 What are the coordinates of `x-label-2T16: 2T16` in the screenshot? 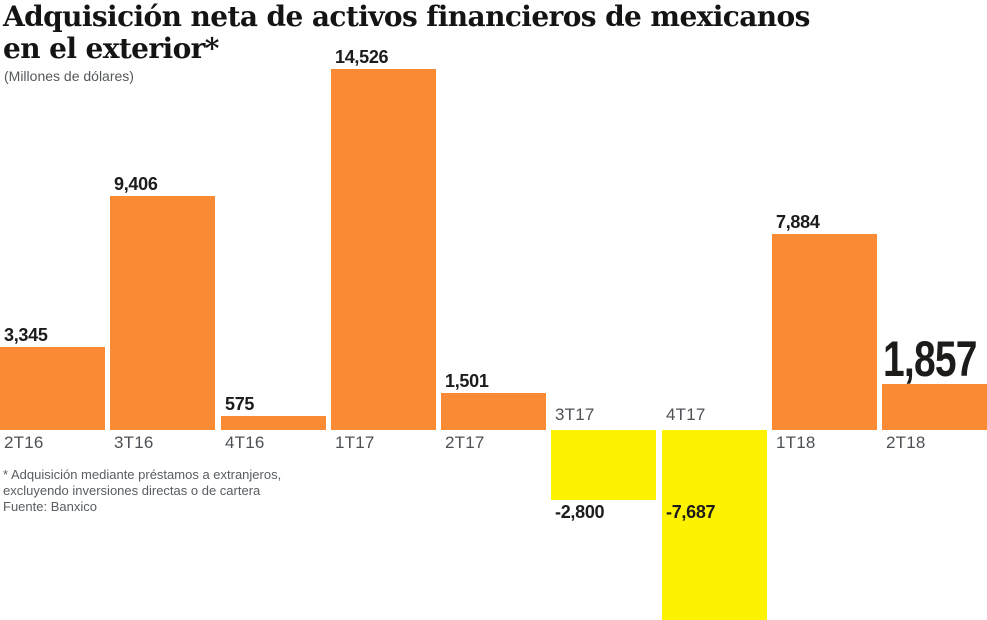 It's located at (24, 442).